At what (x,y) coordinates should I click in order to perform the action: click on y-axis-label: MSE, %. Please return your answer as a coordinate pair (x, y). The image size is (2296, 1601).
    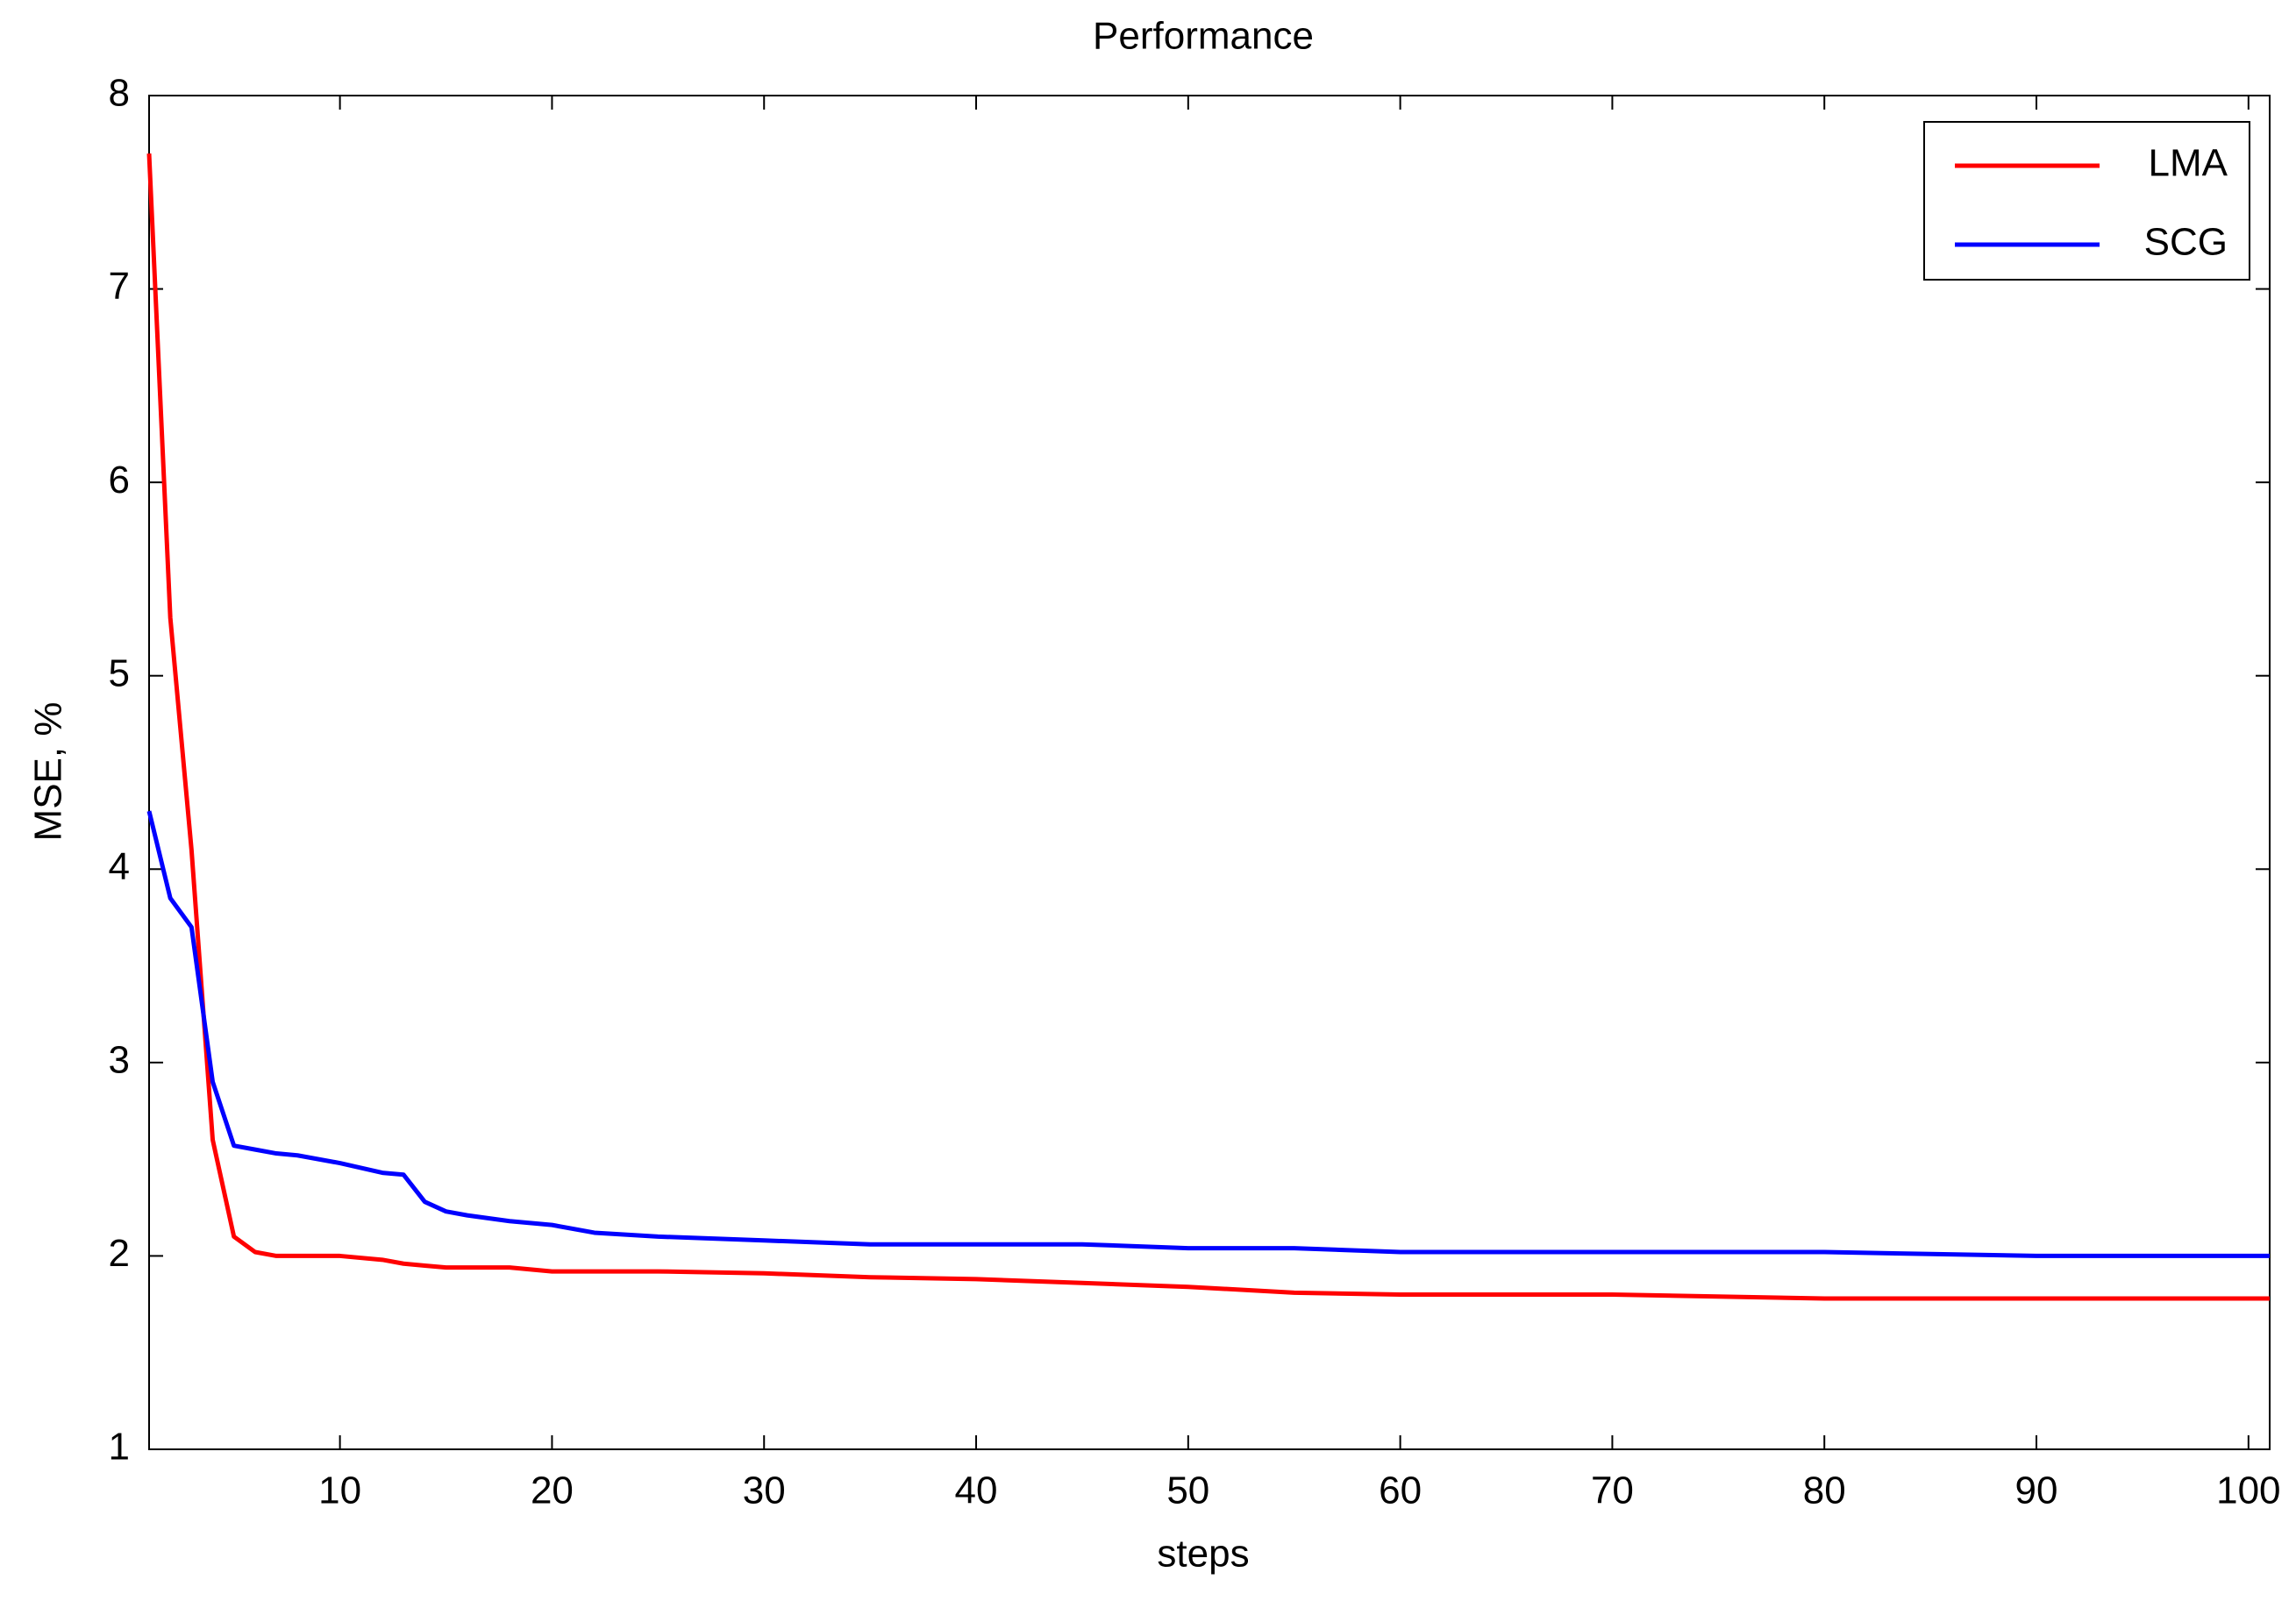
    Looking at the image, I should click on (48, 772).